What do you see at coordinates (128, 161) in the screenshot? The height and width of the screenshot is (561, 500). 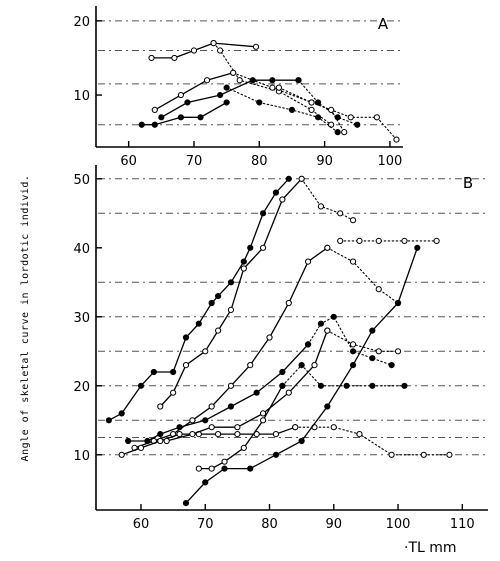 I see `x-tick-label: 60` at bounding box center [128, 161].